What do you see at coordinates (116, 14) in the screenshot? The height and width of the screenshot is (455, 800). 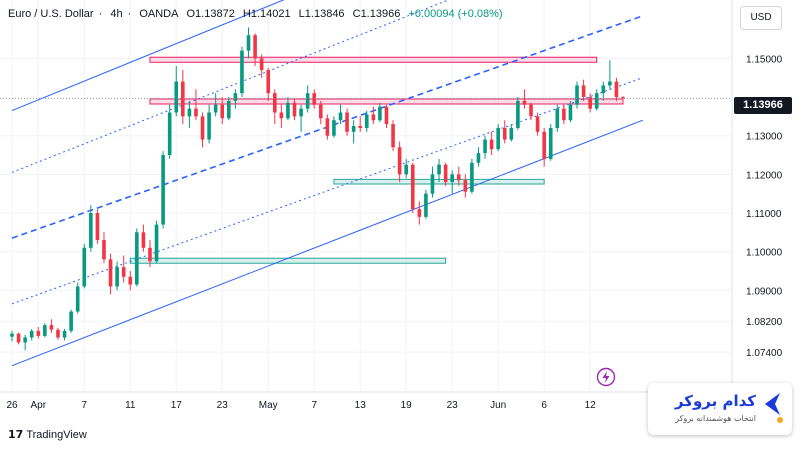 I see `interval-label: 4h` at bounding box center [116, 14].